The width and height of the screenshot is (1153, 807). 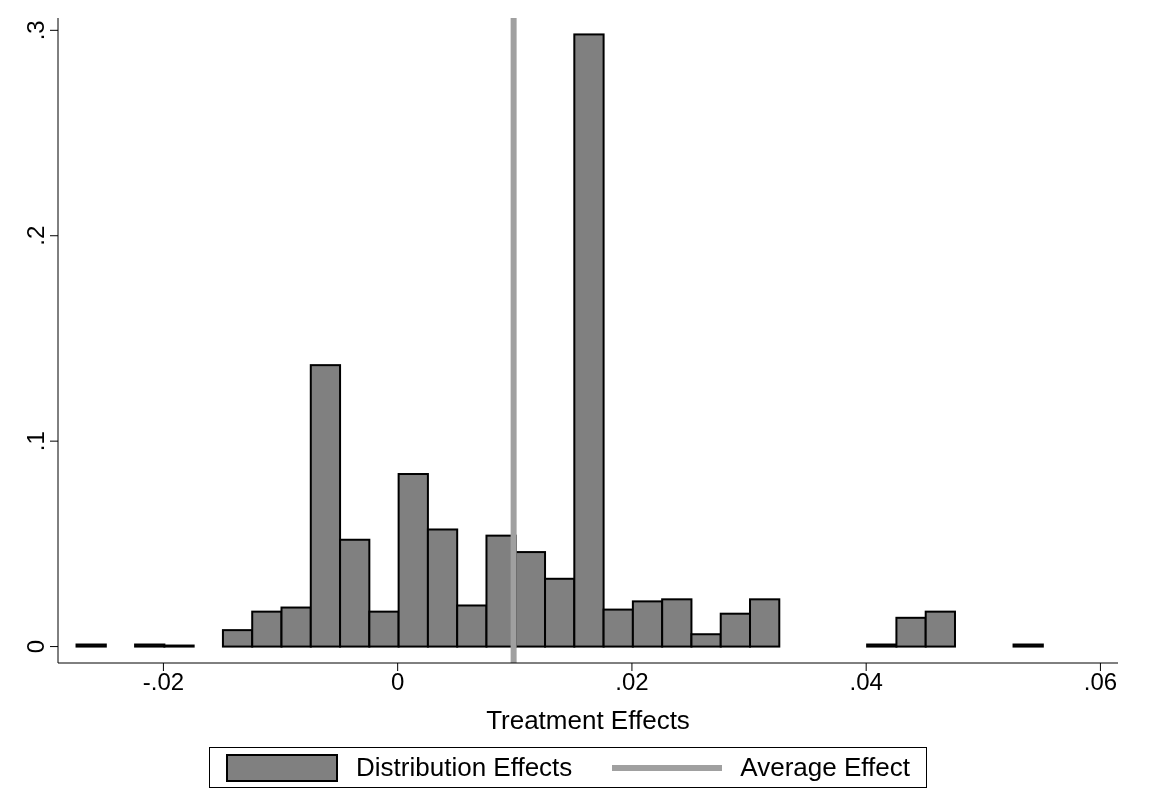 I want to click on y-tick-label: .1, so click(x=35, y=441).